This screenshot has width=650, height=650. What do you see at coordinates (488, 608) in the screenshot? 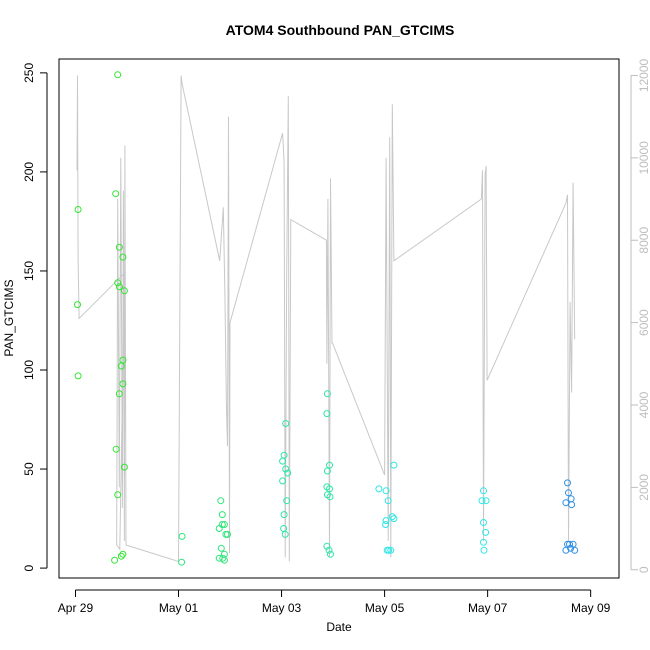
I see `x-tick-label-4: May 07` at bounding box center [488, 608].